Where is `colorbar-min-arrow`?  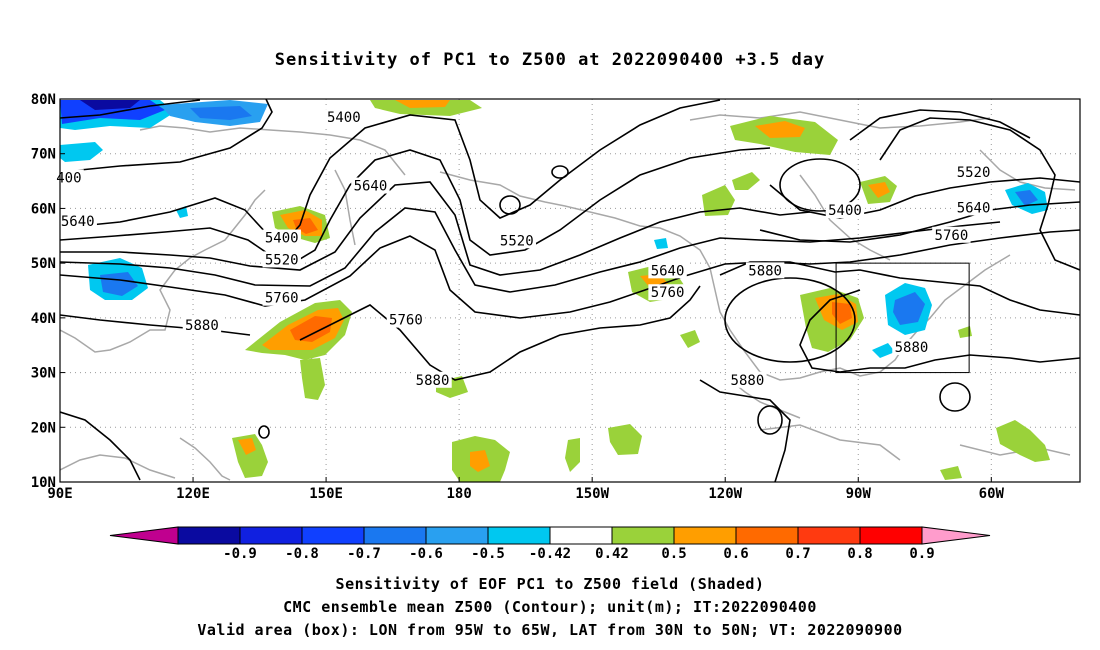 colorbar-min-arrow is located at coordinates (144, 535).